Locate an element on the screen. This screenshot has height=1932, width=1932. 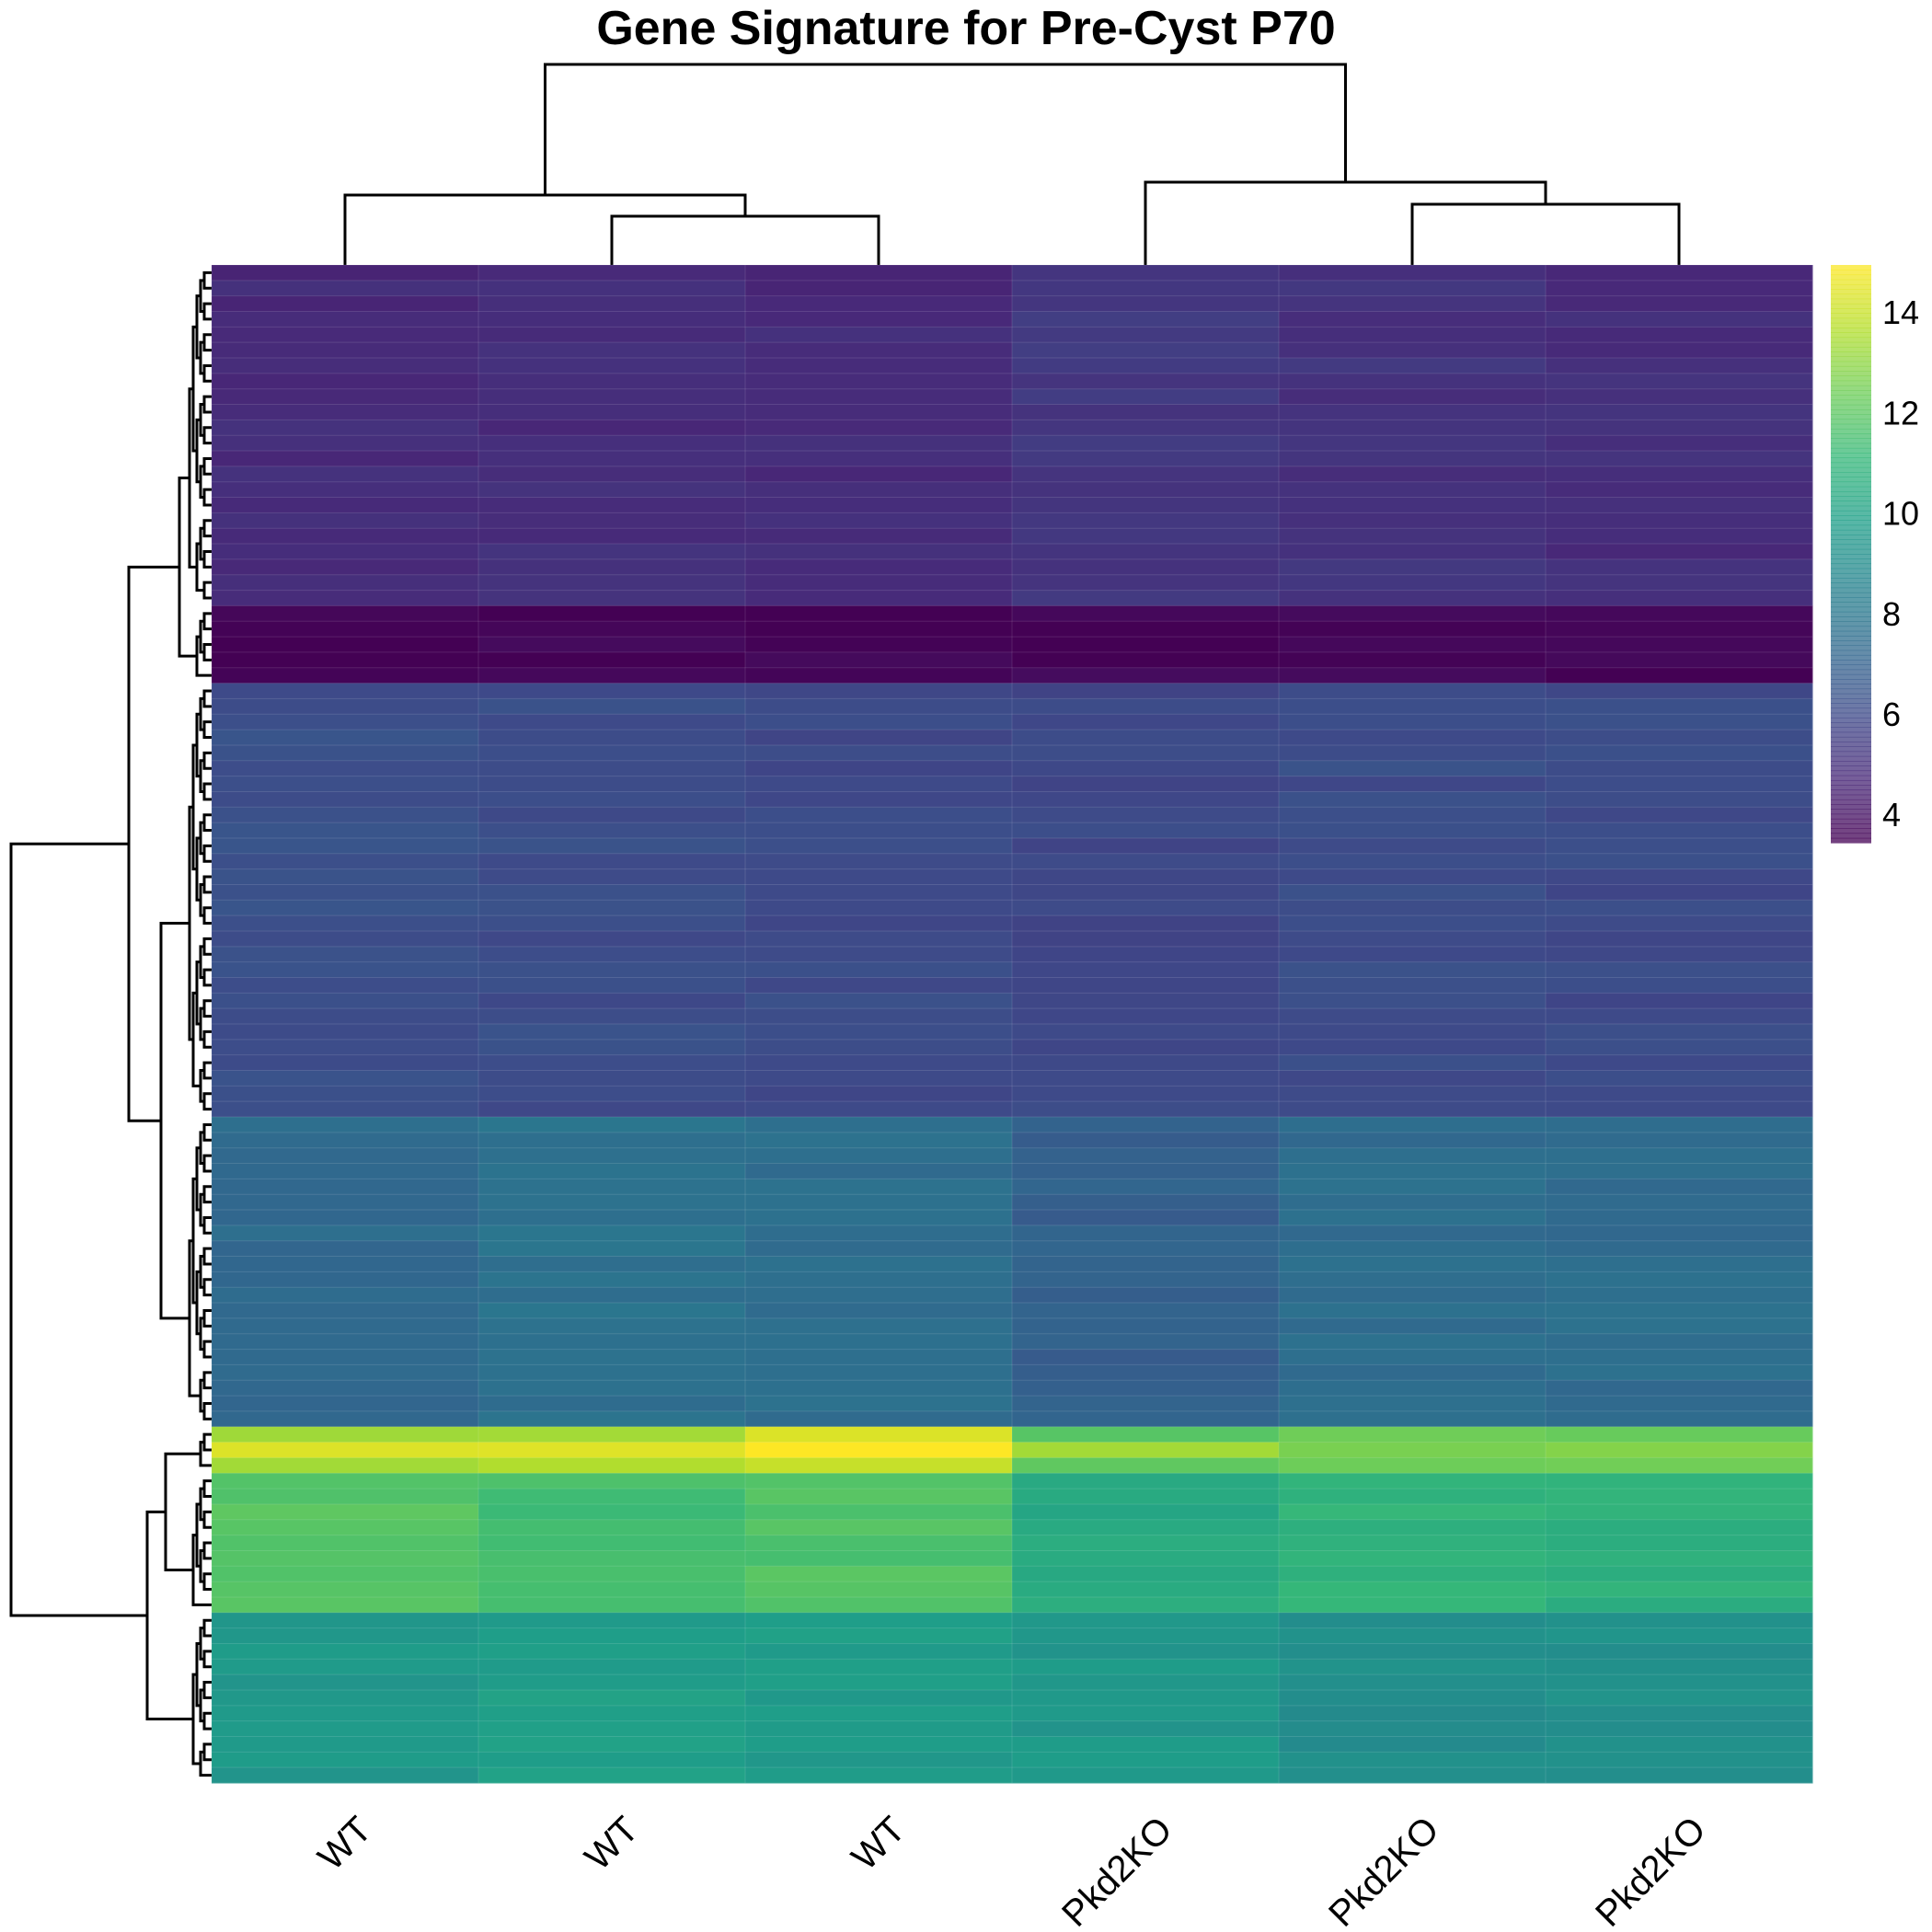
color-legend-tick-label: 12 is located at coordinates (1901, 412).